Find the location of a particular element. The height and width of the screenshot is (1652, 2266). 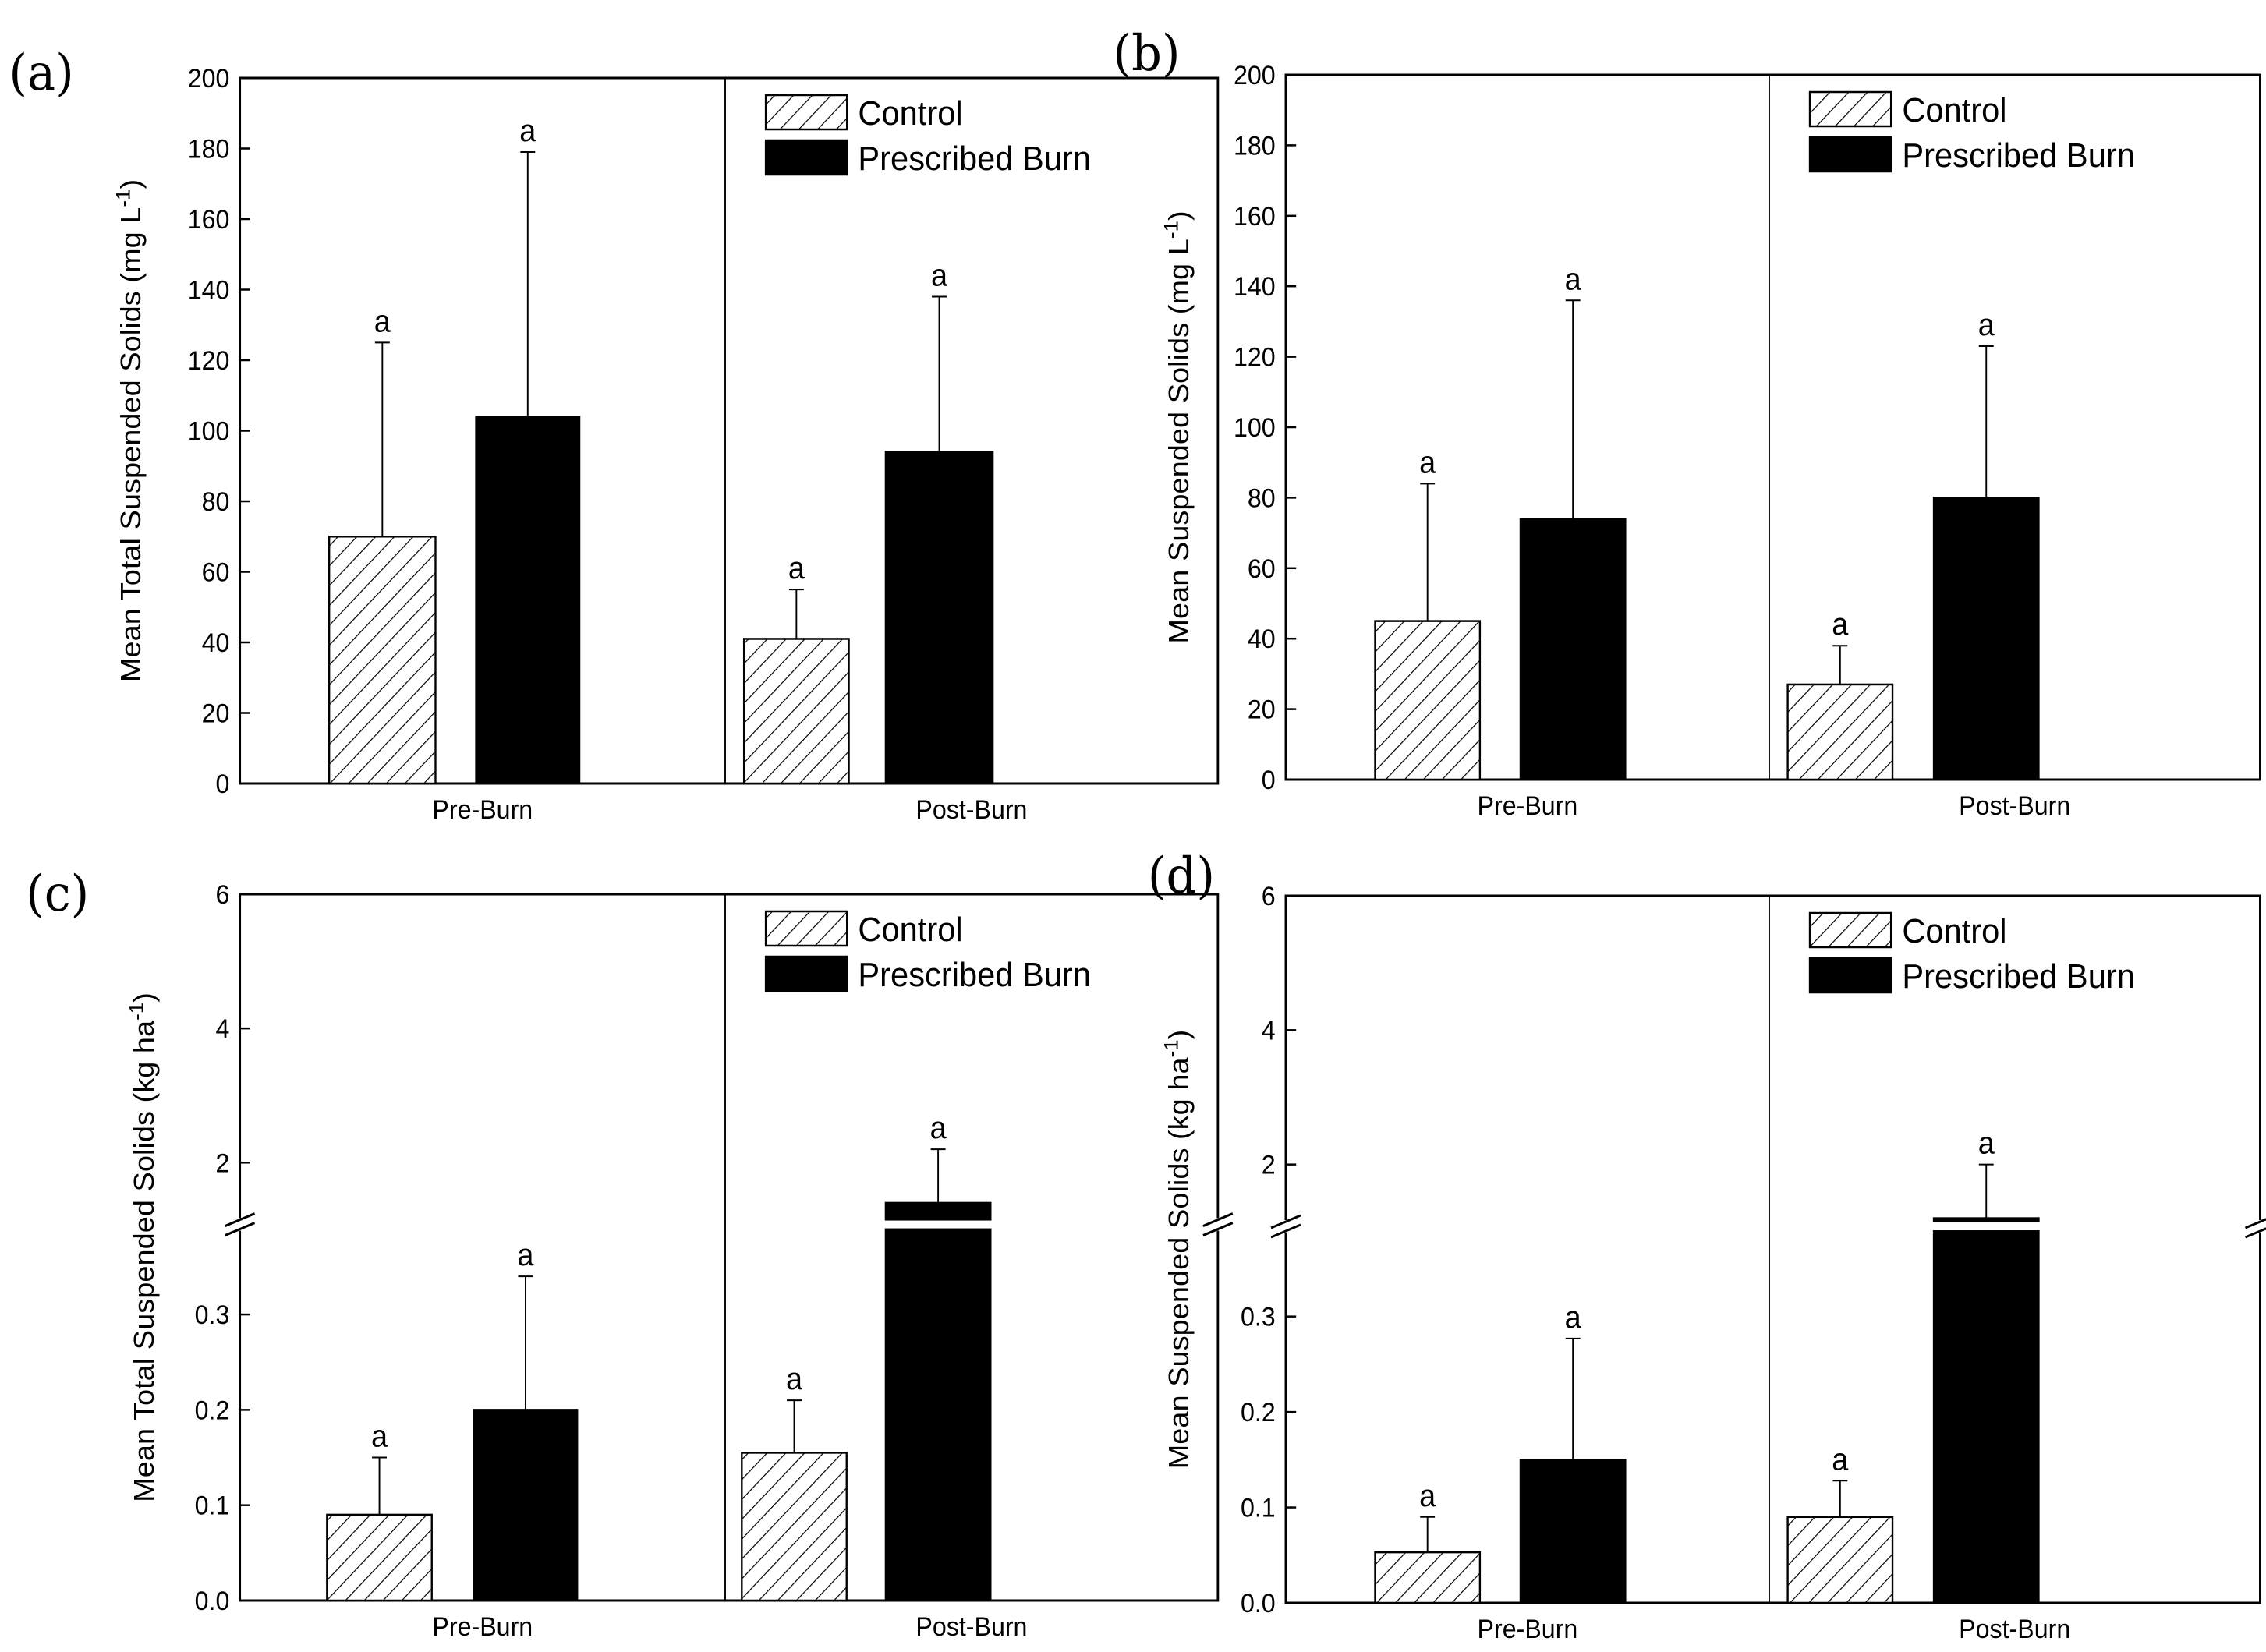

y-axis-label: Mean Total Suspended Solids (mg L-1) is located at coordinates (129, 430).